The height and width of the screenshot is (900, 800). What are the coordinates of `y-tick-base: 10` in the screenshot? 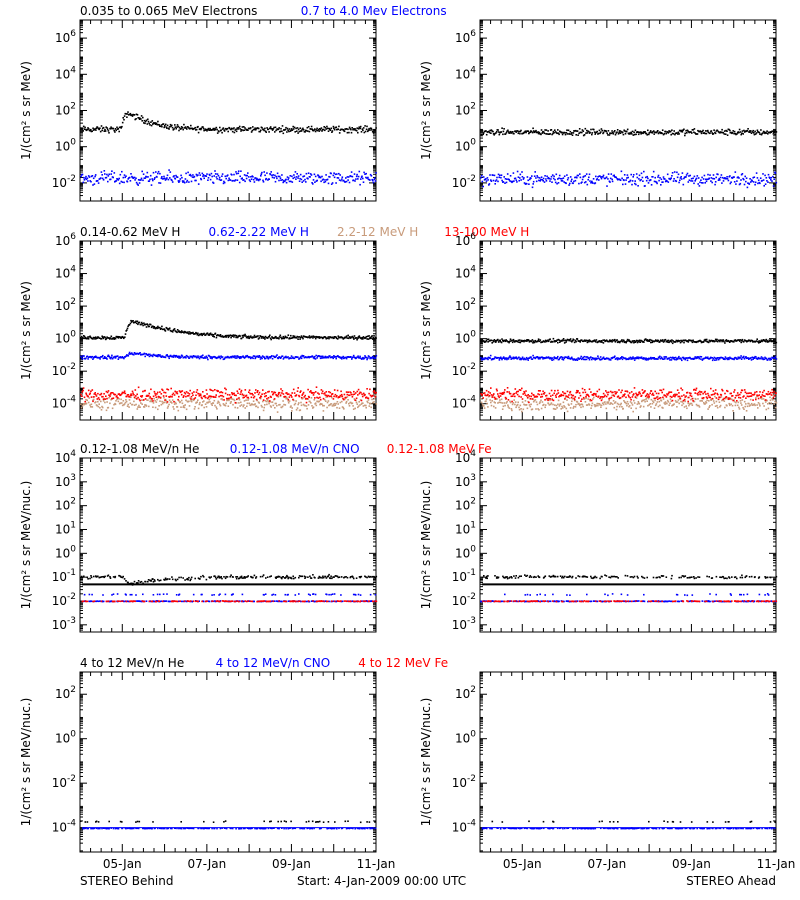 It's located at (59, 404).